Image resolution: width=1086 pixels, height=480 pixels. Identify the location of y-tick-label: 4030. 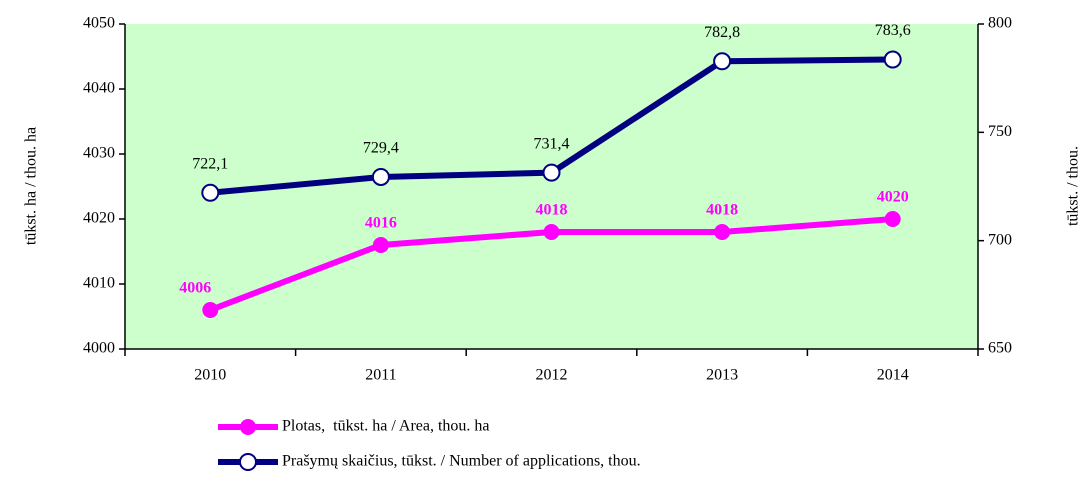
(99, 153).